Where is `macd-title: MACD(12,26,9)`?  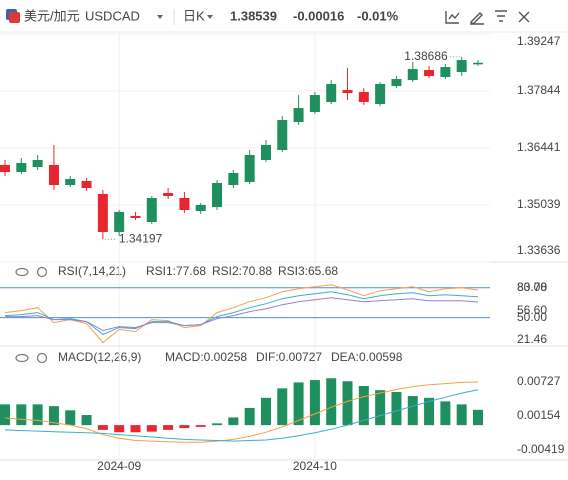 macd-title: MACD(12,26,9) is located at coordinates (99, 357).